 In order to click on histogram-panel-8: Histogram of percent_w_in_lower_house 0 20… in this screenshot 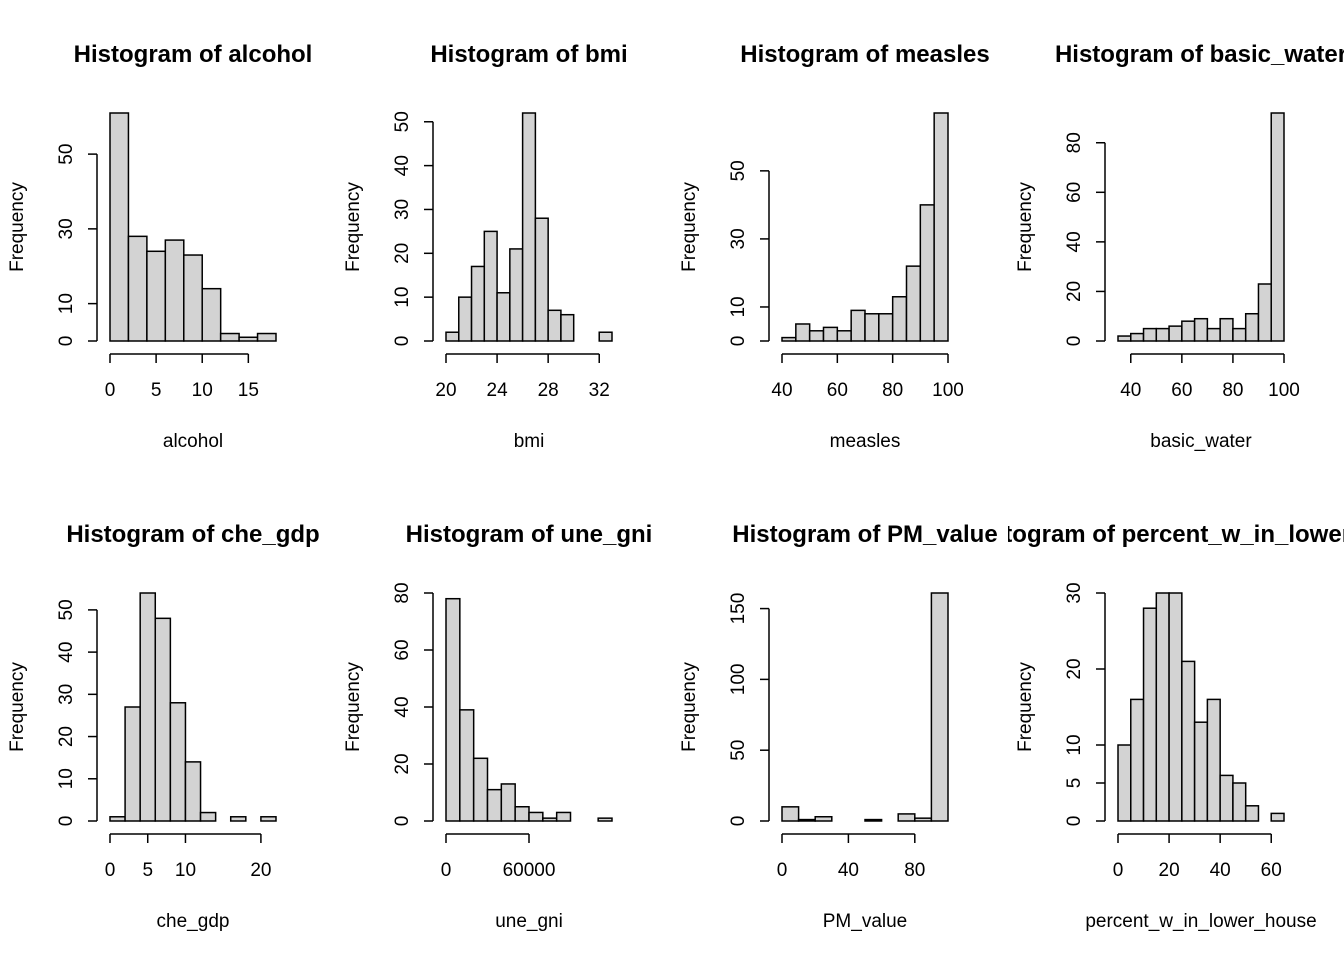, I will do `click(1176, 726)`.